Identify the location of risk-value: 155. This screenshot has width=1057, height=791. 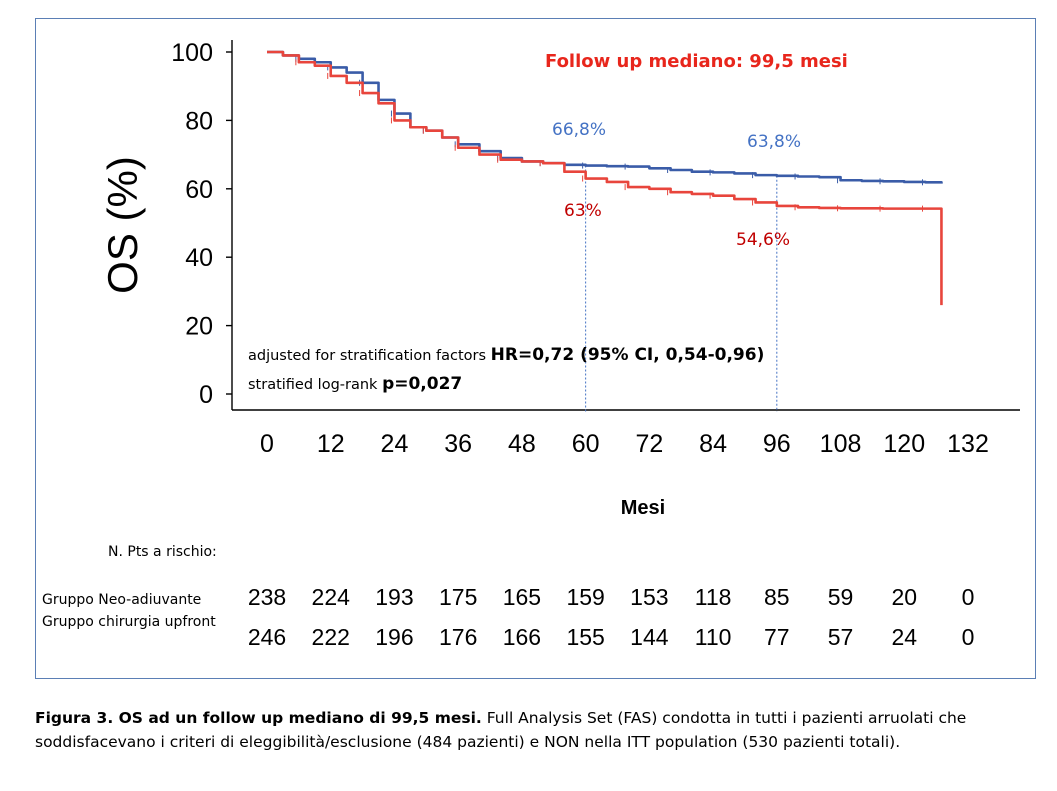
(585, 637).